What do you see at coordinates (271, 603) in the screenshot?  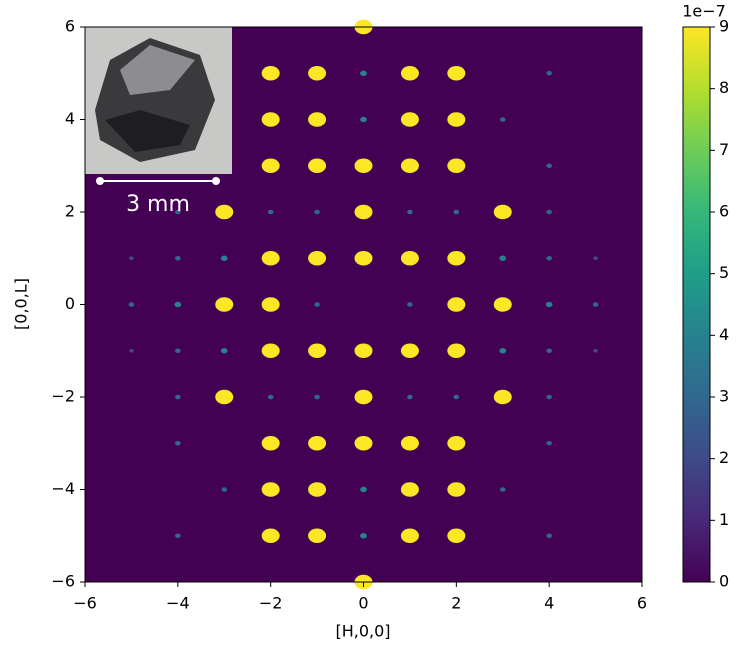 I see `x-tick-label: −2` at bounding box center [271, 603].